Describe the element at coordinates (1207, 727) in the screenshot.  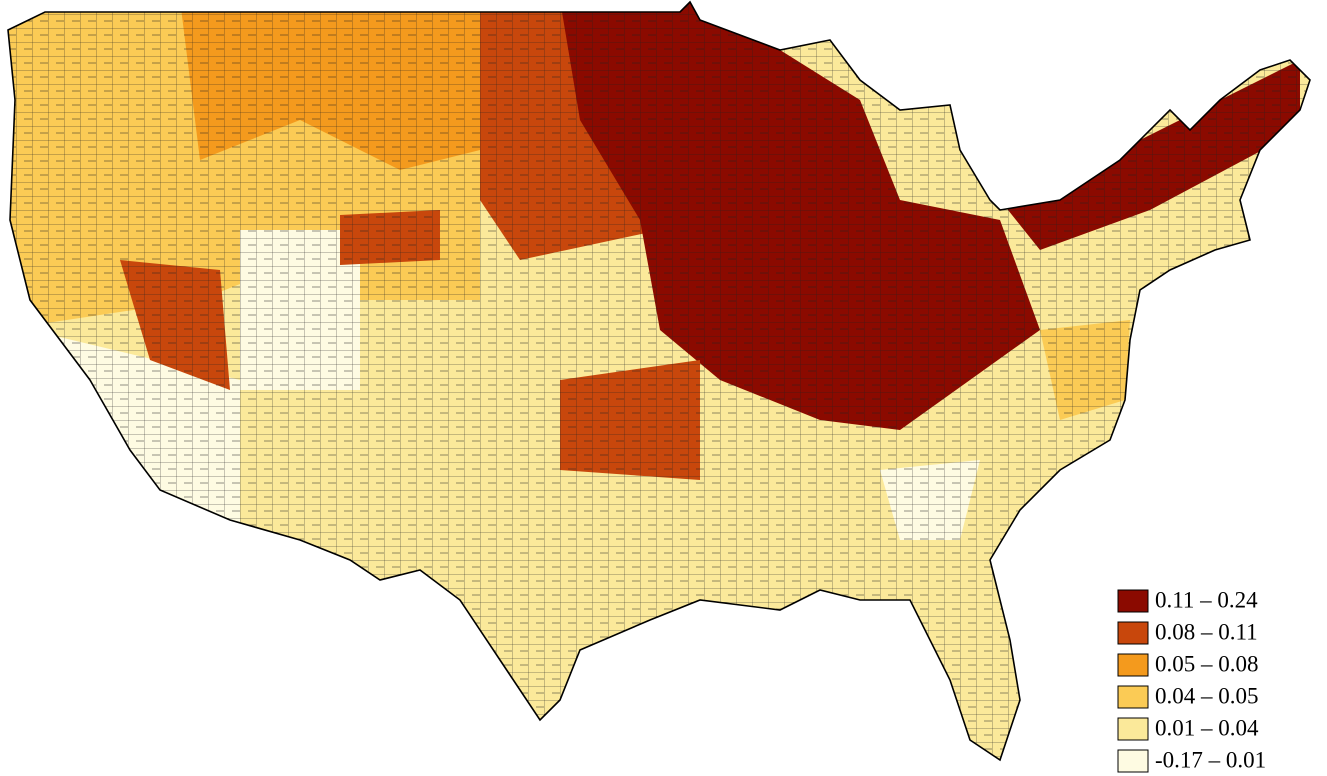
I see `legend-label: 0.01 – 0.04` at that location.